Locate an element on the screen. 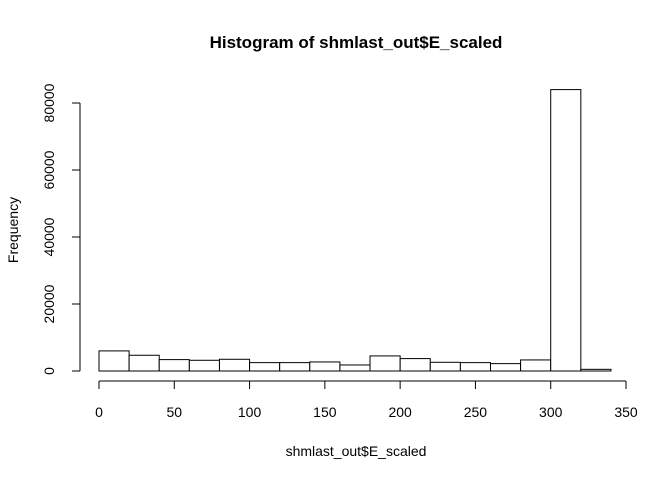 The height and width of the screenshot is (480, 672). y-axis-label: Frequency is located at coordinates (13, 230).